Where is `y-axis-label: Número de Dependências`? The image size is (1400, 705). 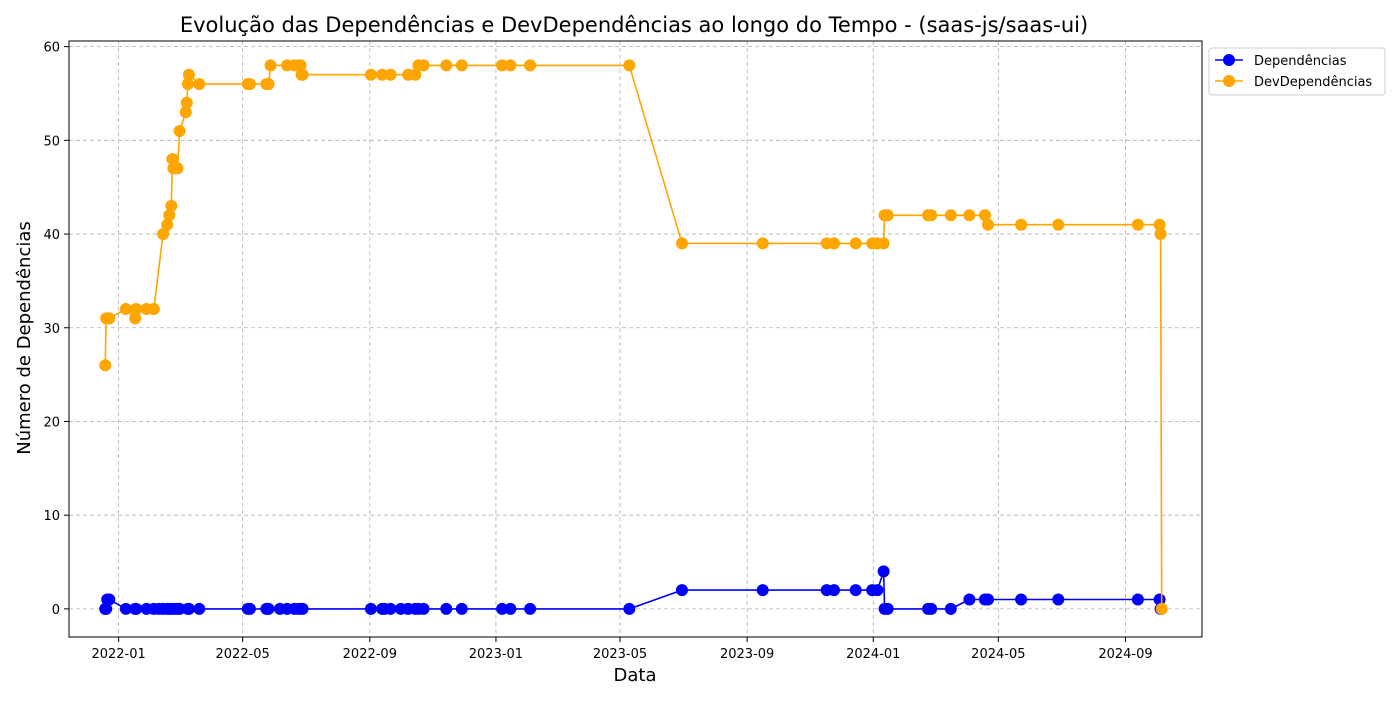 y-axis-label: Número de Dependências is located at coordinates (24, 338).